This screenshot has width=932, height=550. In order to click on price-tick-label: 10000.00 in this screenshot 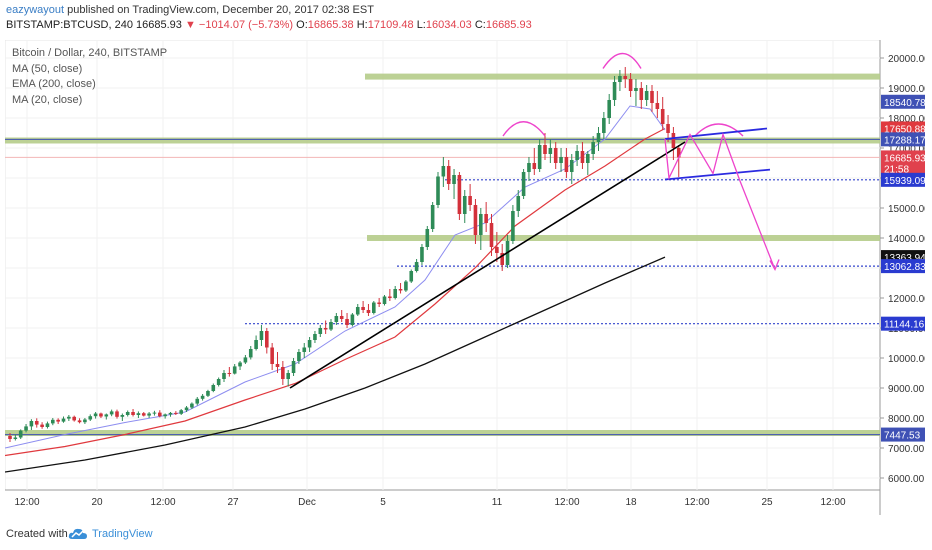, I will do `click(906, 359)`.